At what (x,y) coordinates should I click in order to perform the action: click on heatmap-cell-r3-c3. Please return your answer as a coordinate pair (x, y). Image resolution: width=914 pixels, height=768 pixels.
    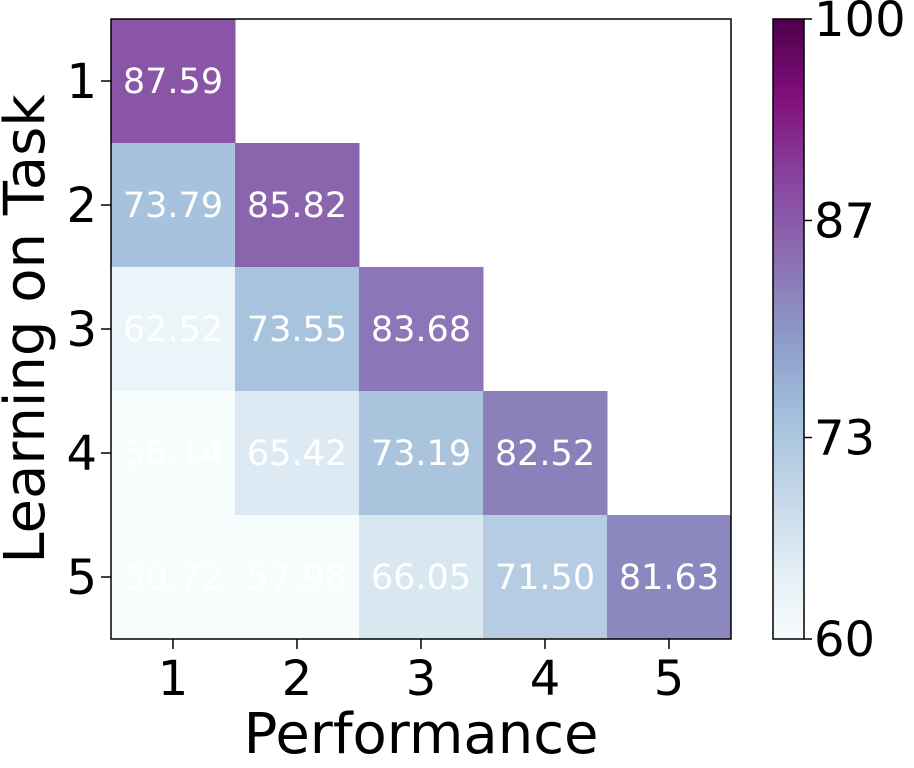
    Looking at the image, I should click on (421, 329).